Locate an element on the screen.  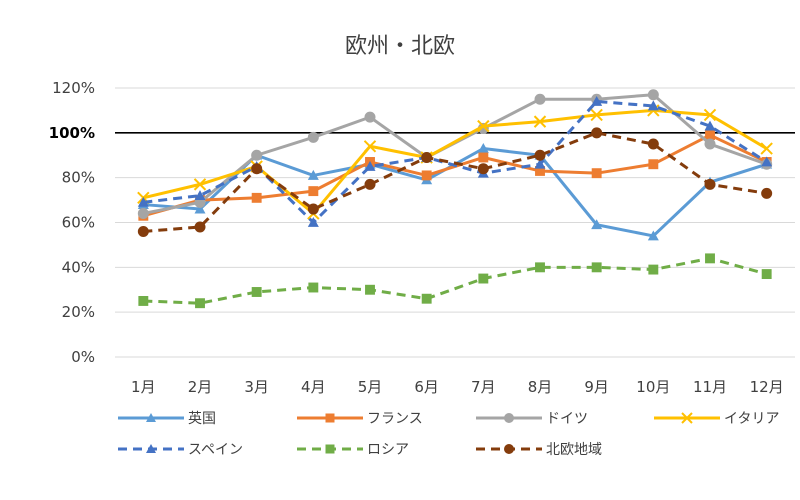
legend-label: フランス is located at coordinates (395, 419).